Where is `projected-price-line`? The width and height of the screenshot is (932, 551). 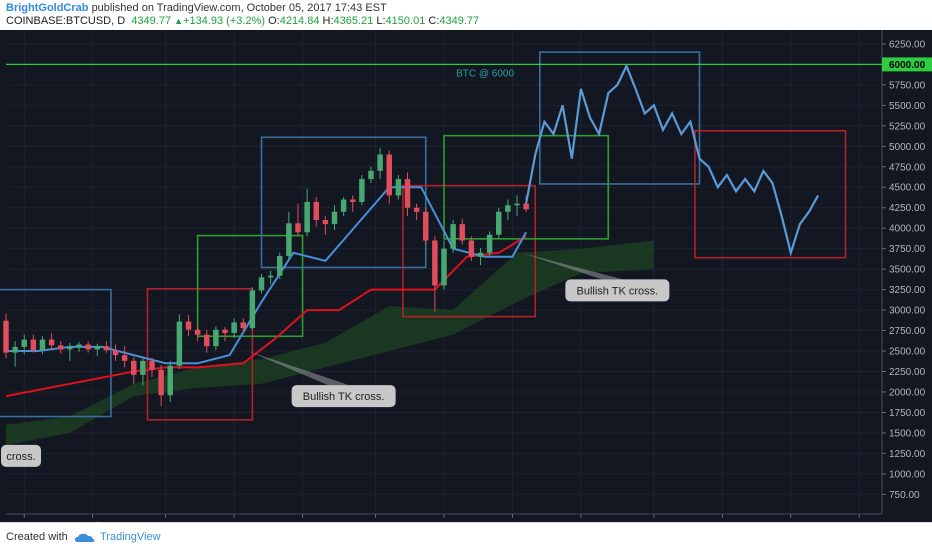
projected-price-line is located at coordinates (672, 160).